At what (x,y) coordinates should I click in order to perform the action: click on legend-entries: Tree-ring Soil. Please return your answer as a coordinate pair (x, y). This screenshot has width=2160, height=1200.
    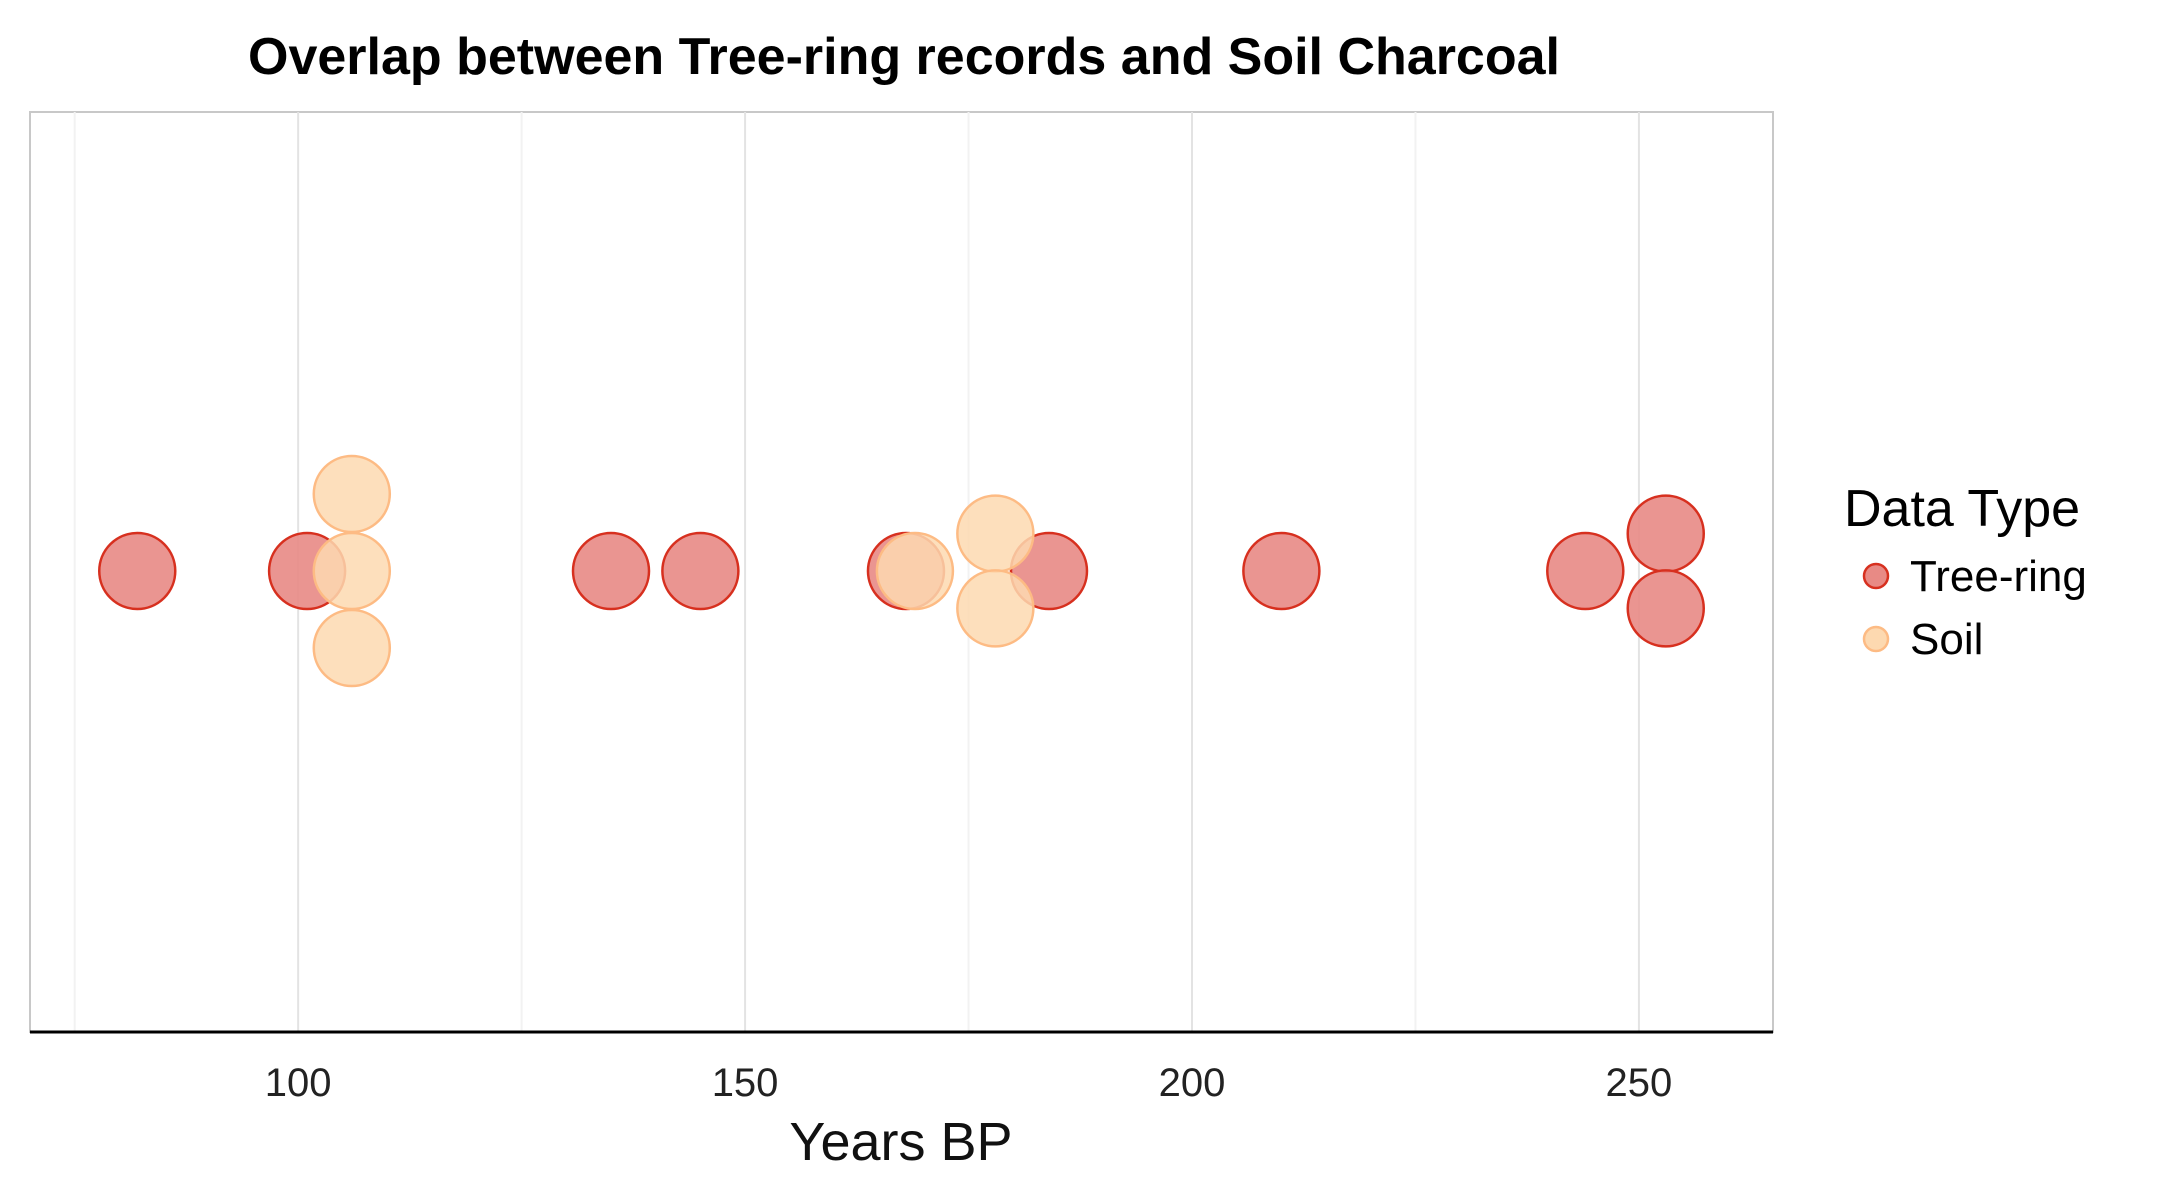
    Looking at the image, I should click on (1974, 608).